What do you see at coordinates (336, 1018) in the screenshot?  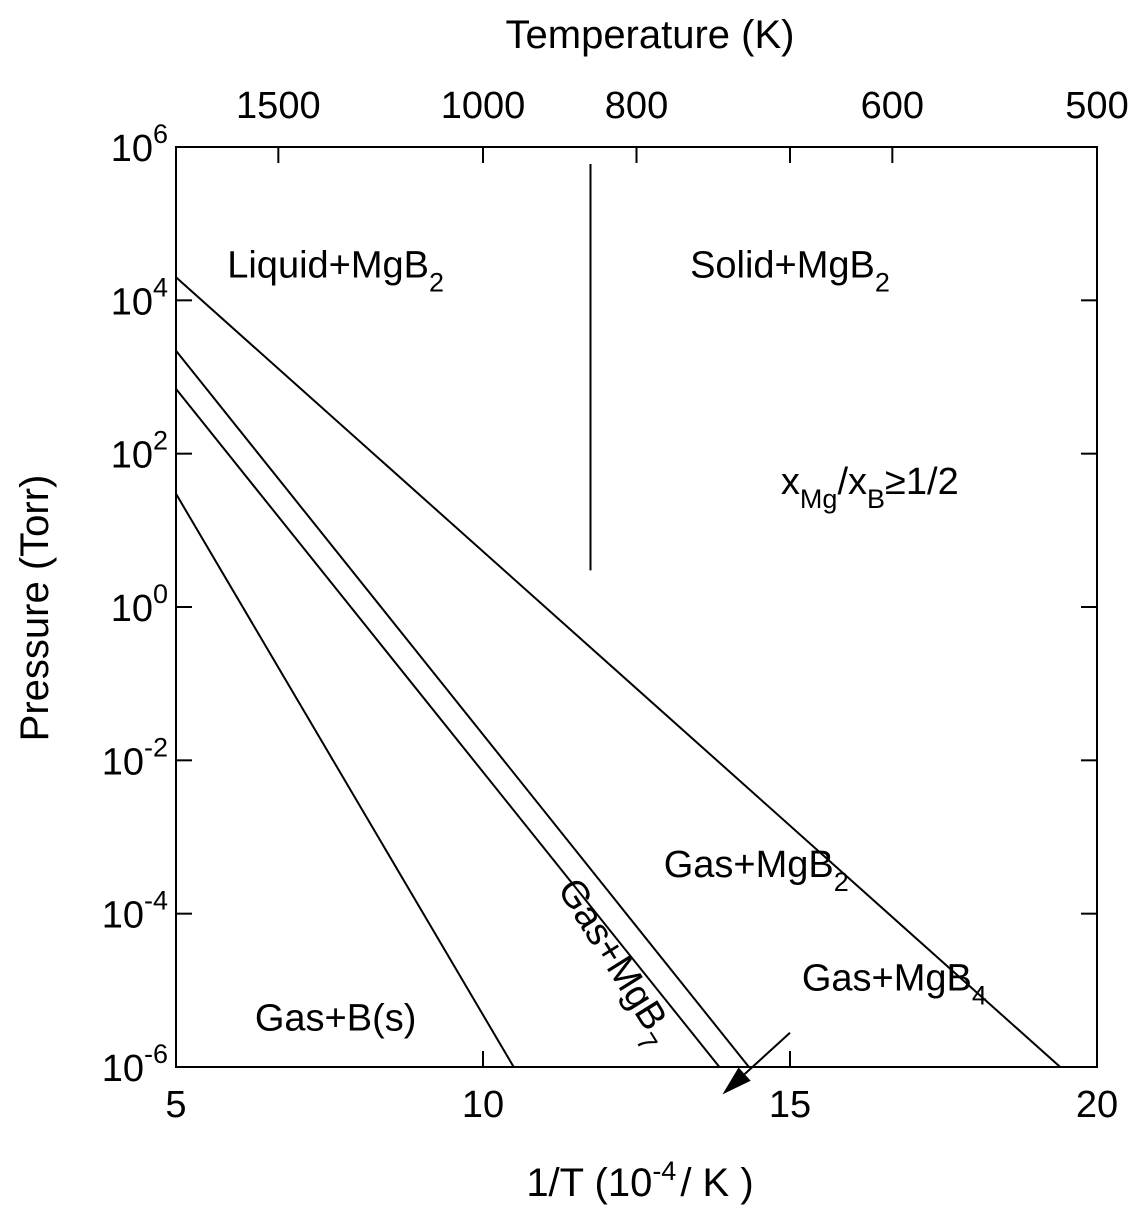 I see `region-label: Gas+B(s)` at bounding box center [336, 1018].